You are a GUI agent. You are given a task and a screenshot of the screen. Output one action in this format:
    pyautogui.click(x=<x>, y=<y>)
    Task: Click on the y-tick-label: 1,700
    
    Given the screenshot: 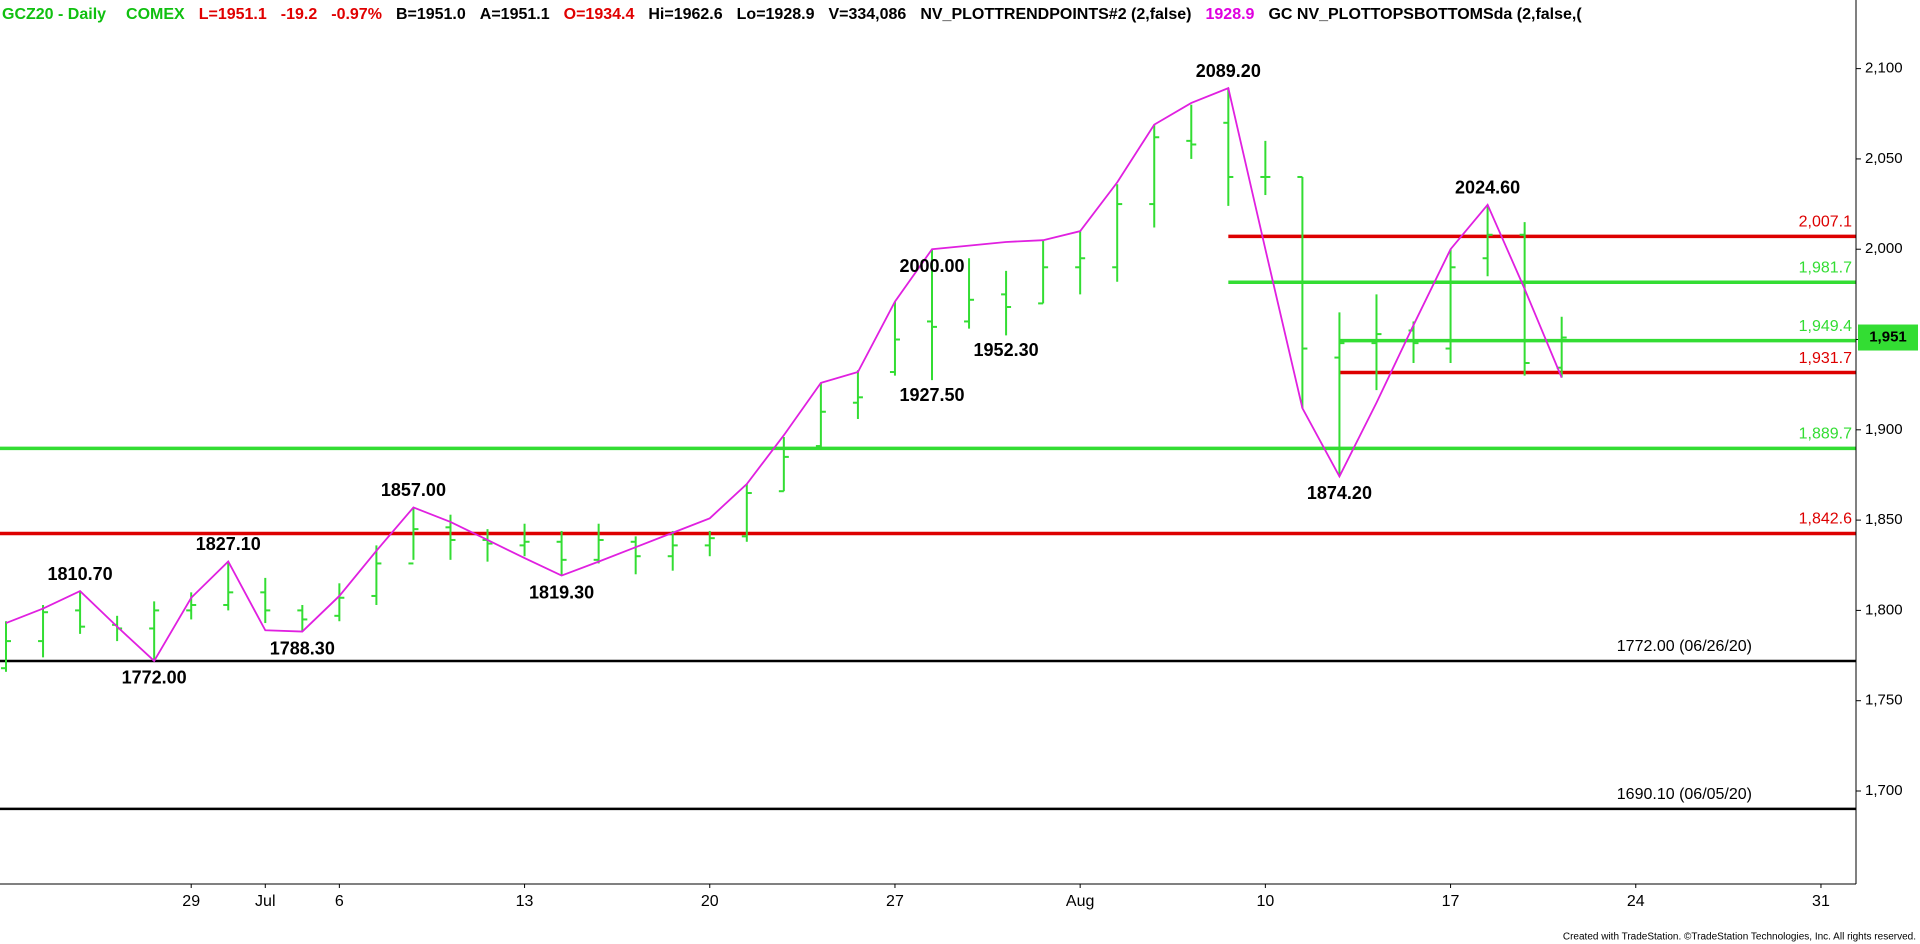 What is the action you would take?
    pyautogui.click(x=1884, y=790)
    